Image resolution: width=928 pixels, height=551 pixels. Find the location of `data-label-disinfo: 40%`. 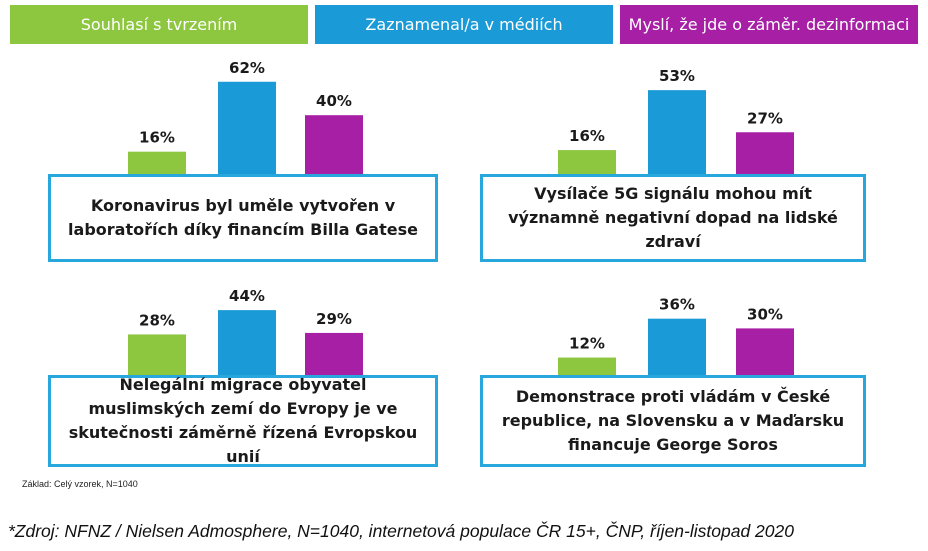

data-label-disinfo: 40% is located at coordinates (334, 101).